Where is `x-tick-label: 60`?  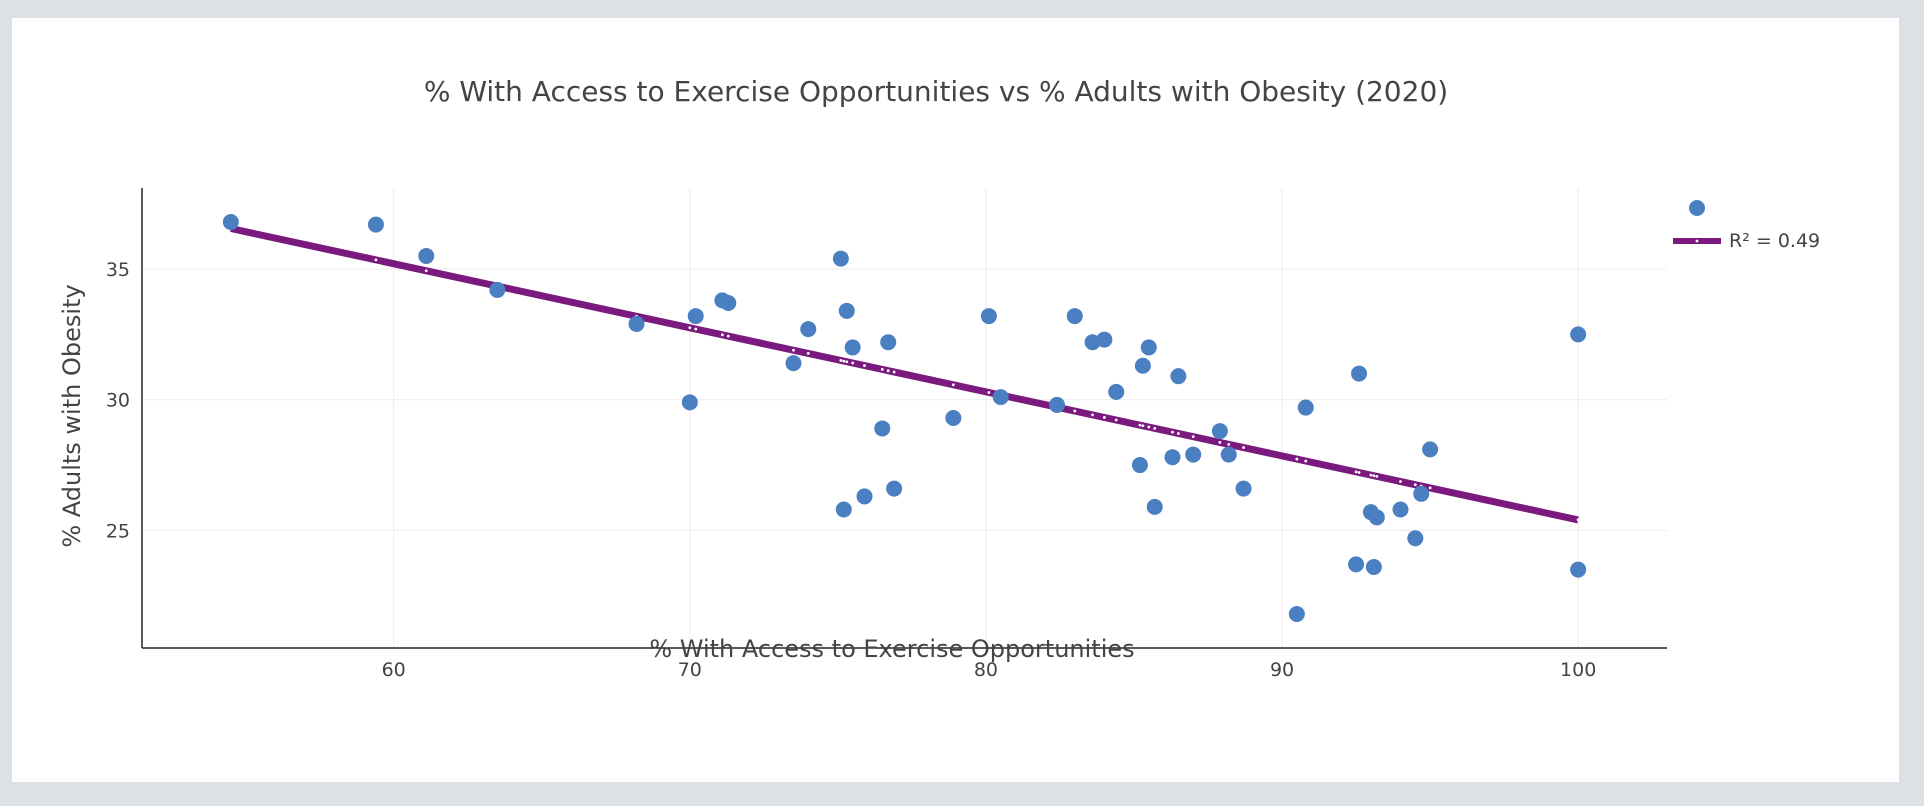
x-tick-label: 60 is located at coordinates (394, 670).